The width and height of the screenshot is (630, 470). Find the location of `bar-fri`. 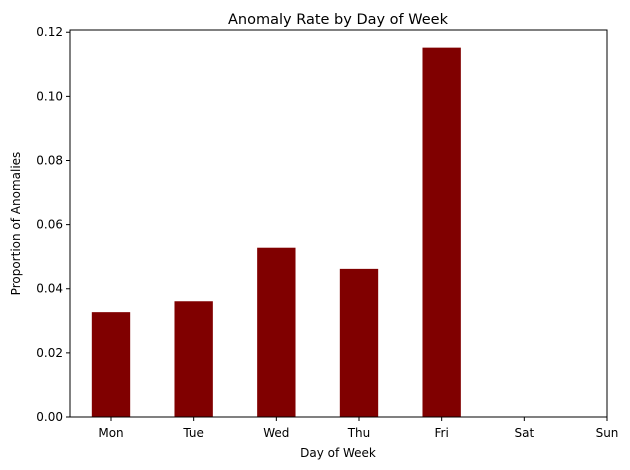

bar-fri is located at coordinates (441, 232).